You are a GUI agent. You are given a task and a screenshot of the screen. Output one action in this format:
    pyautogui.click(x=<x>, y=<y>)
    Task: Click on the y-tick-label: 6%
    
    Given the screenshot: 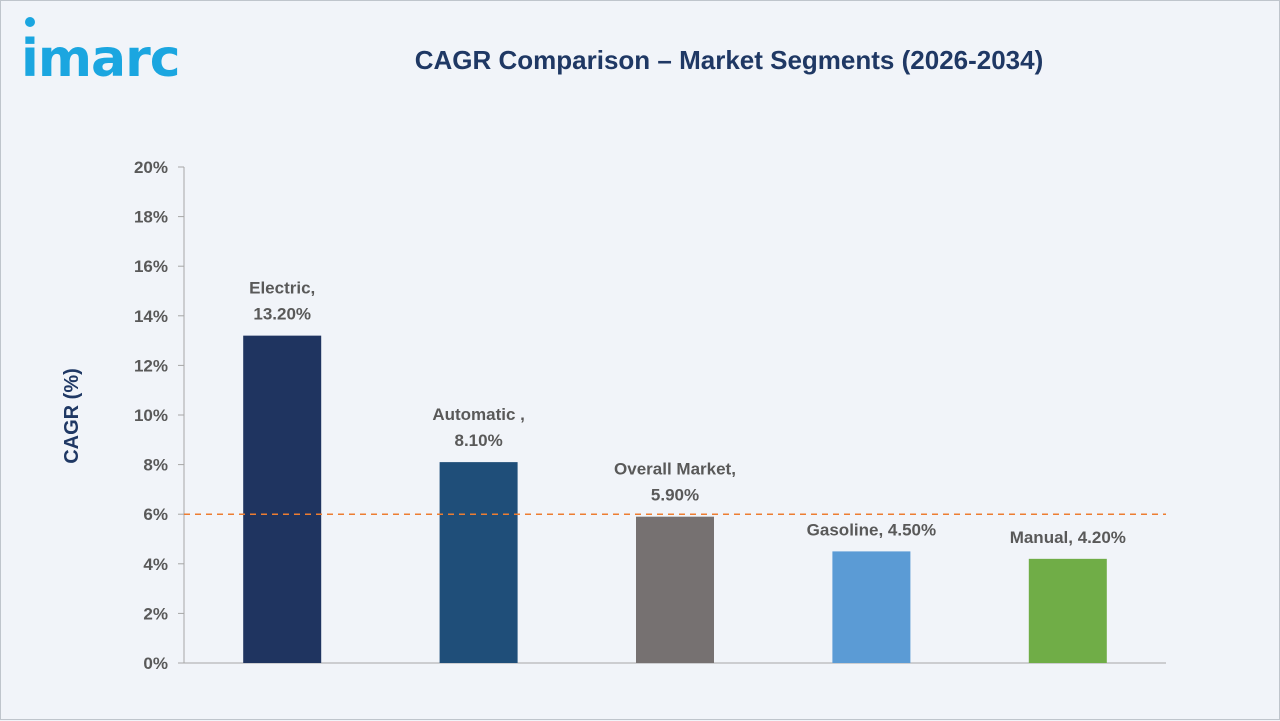 What is the action you would take?
    pyautogui.click(x=155, y=514)
    